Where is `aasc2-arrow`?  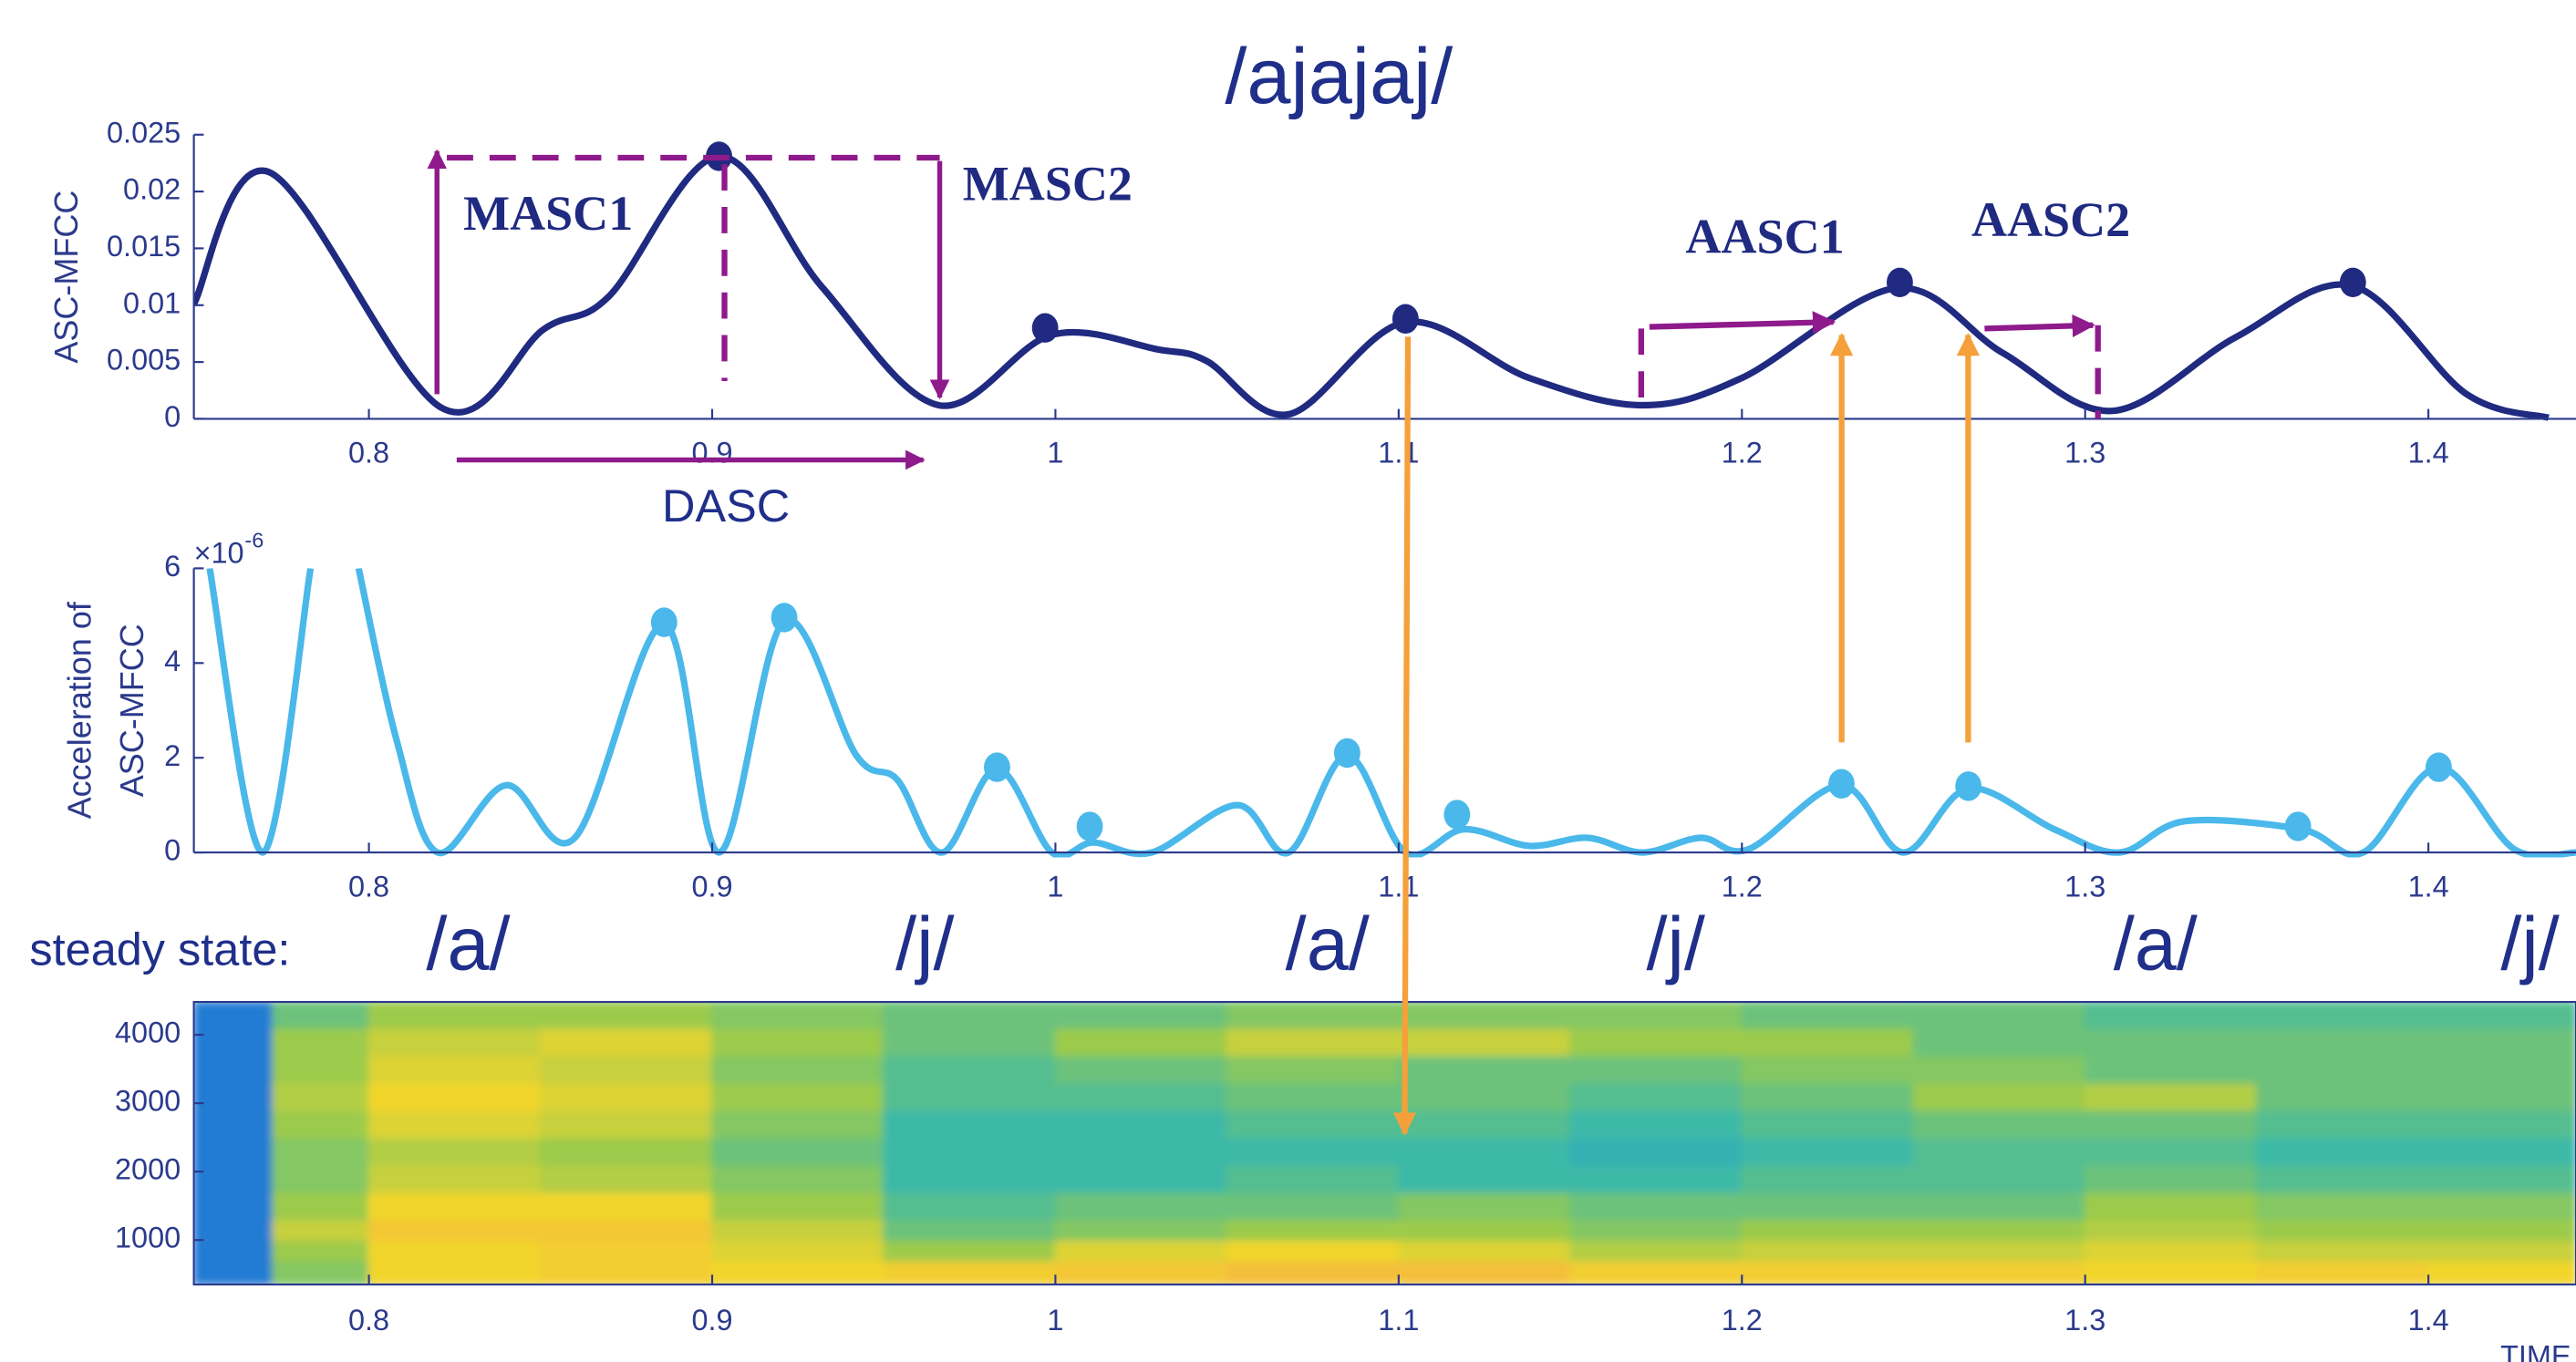 aasc2-arrow is located at coordinates (2039, 326).